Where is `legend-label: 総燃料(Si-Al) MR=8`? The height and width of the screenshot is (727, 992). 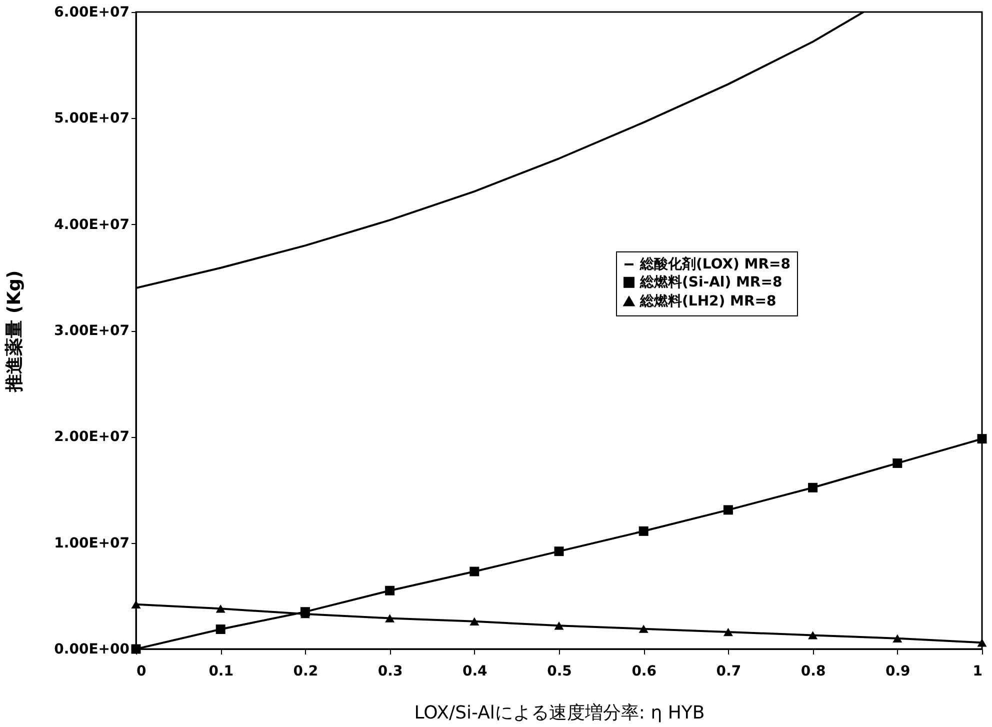 legend-label: 総燃料(Si-Al) MR=8 is located at coordinates (710, 282).